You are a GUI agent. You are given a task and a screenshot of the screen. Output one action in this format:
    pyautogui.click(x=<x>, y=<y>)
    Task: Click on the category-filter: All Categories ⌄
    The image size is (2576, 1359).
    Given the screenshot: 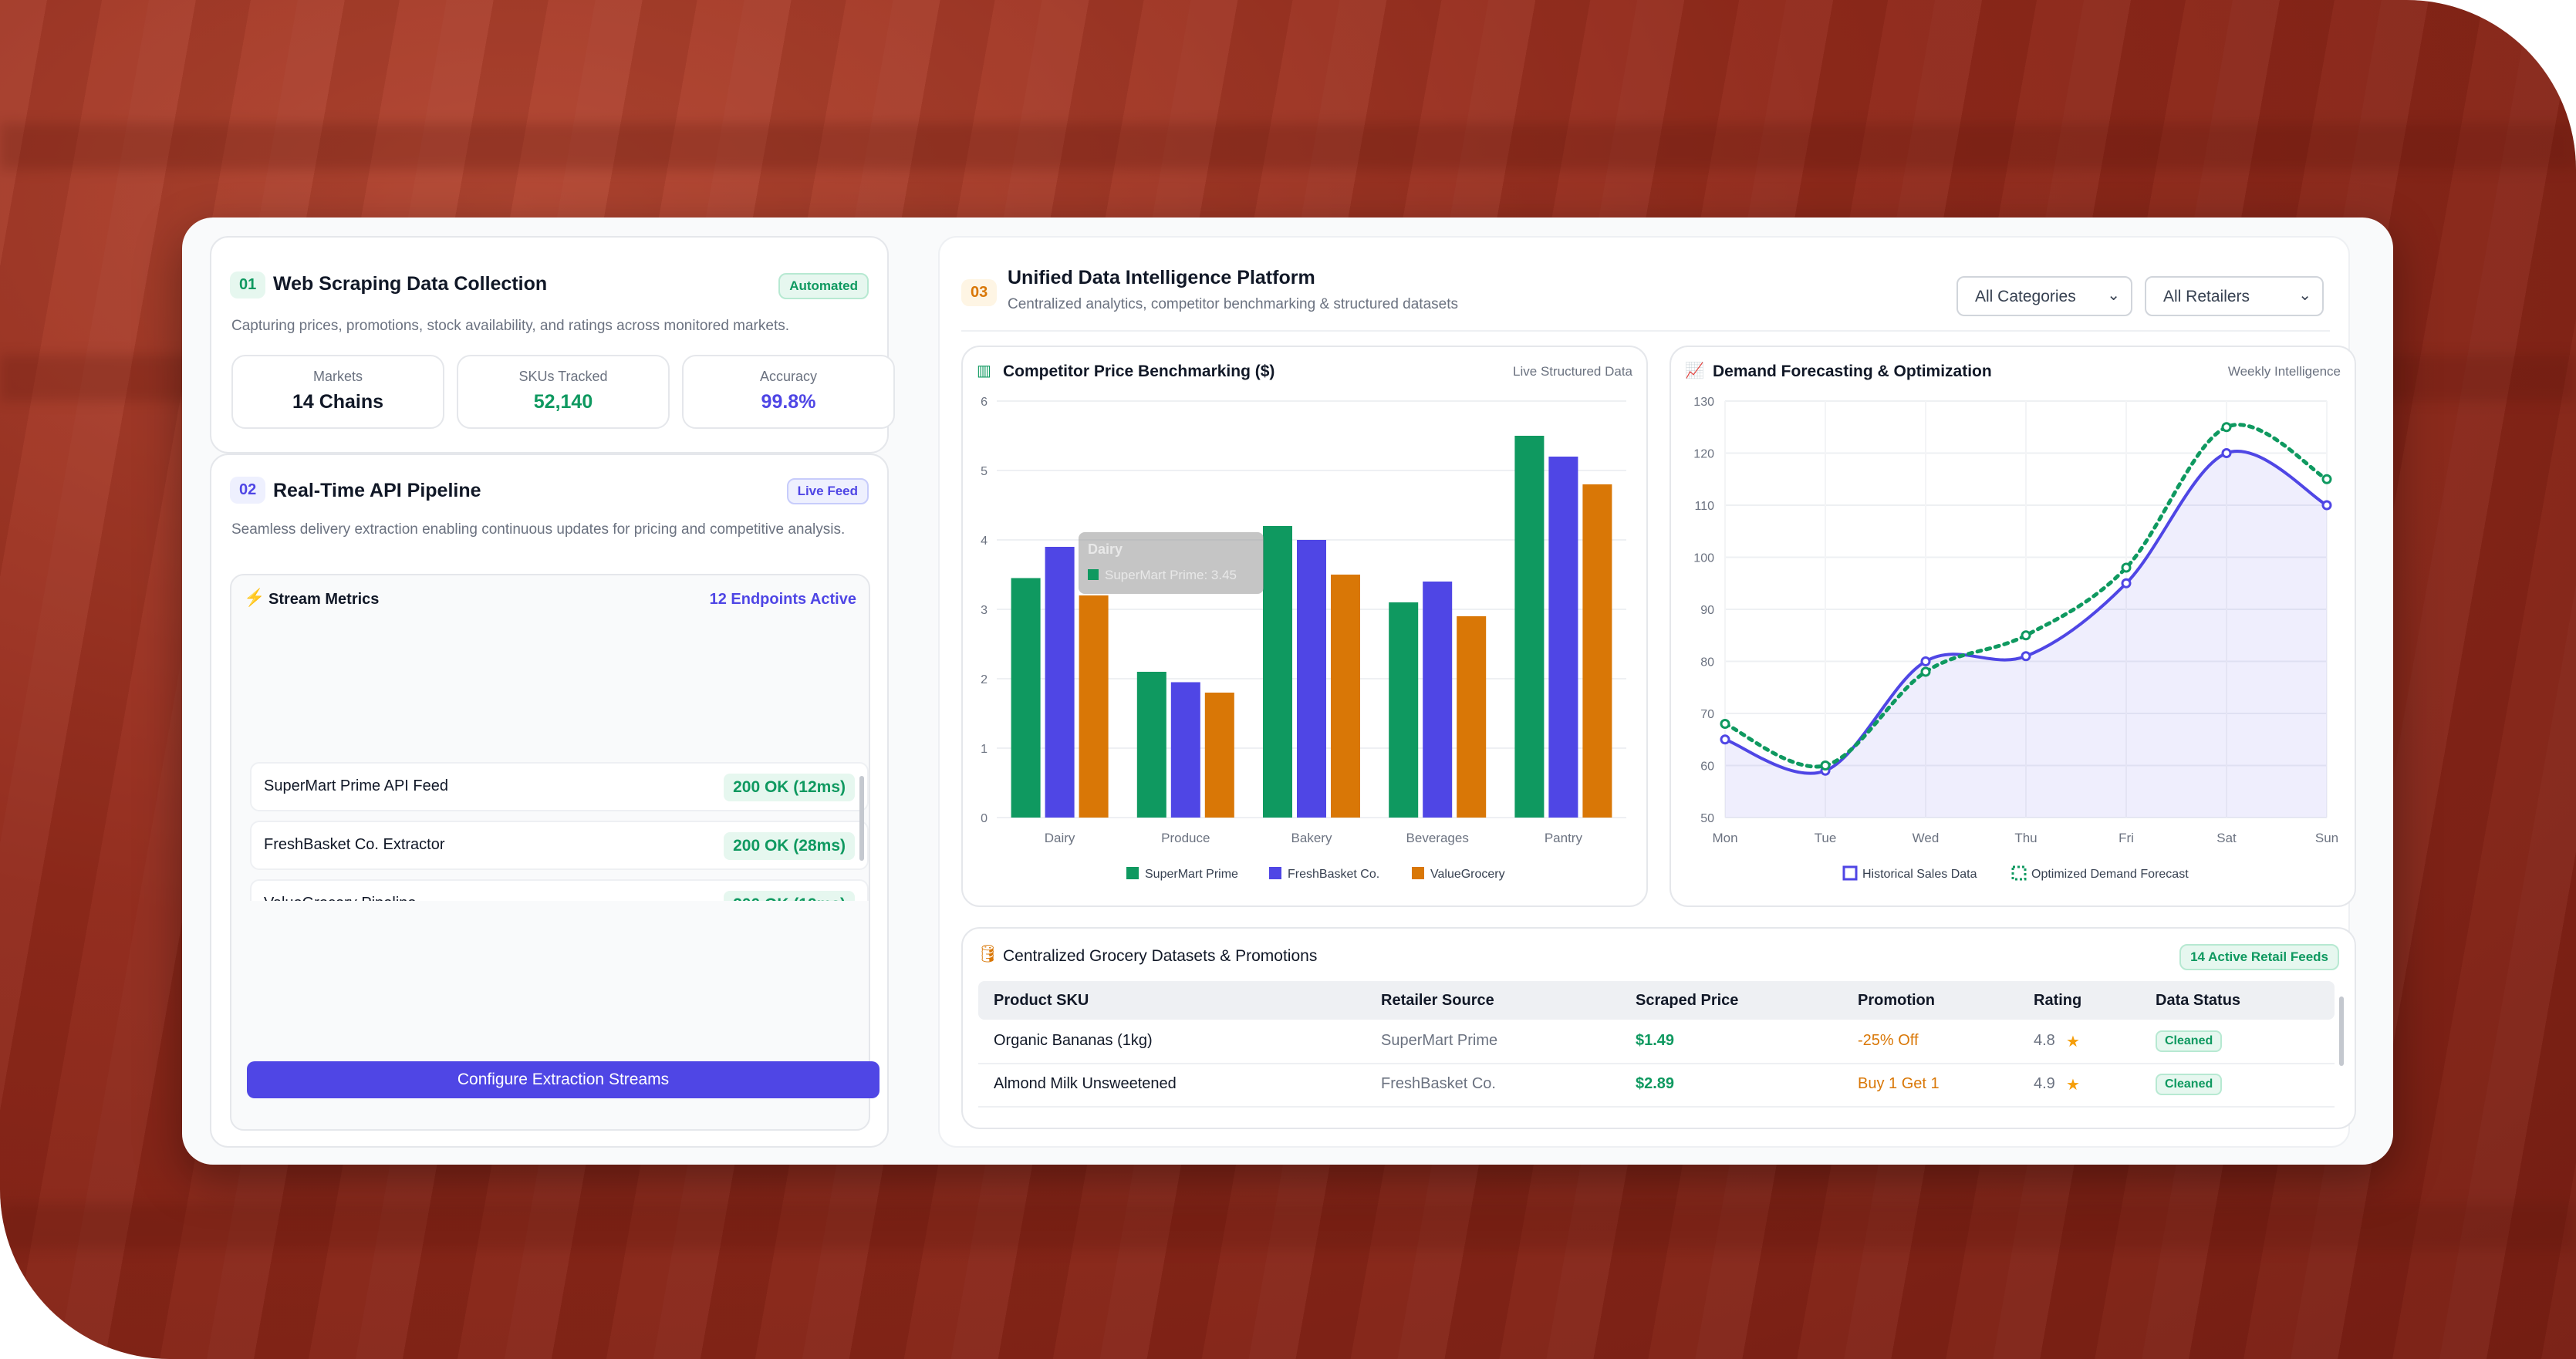 What is the action you would take?
    pyautogui.click(x=2044, y=296)
    